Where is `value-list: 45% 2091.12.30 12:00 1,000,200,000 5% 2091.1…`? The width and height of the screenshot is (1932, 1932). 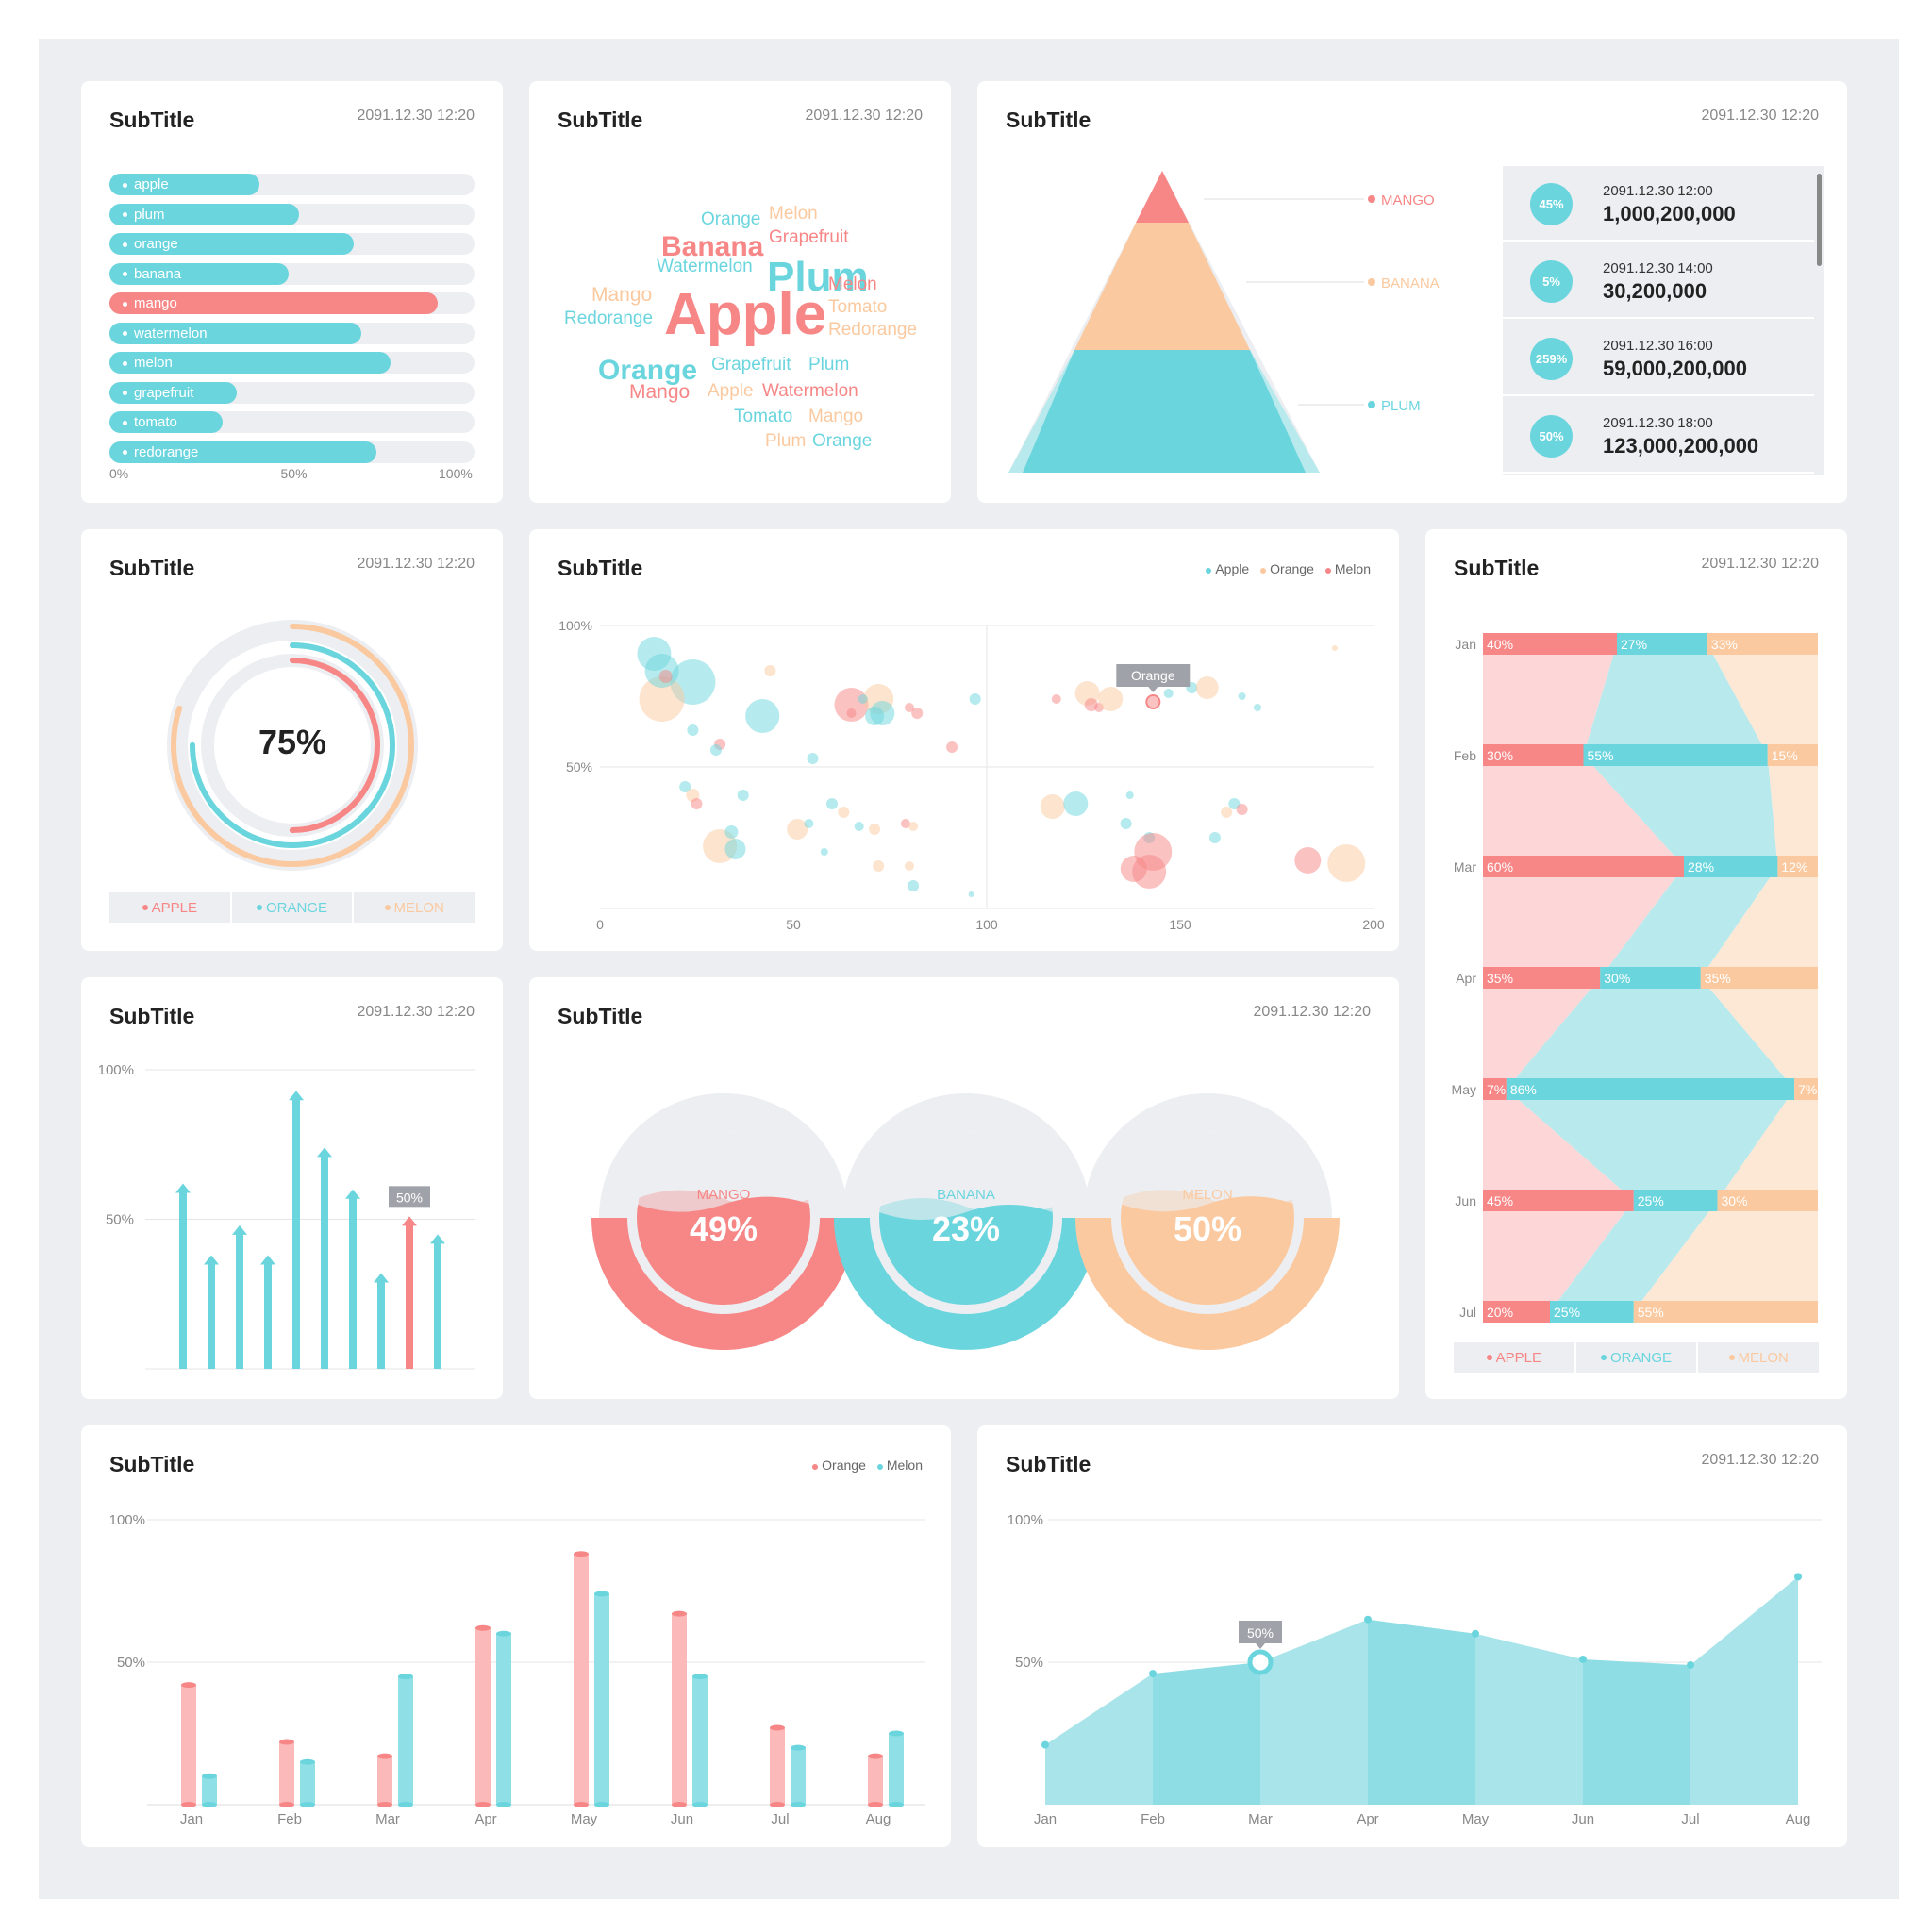 value-list: 45% 2091.12.30 12:00 1,000,200,000 5% 2091.1… is located at coordinates (1664, 320).